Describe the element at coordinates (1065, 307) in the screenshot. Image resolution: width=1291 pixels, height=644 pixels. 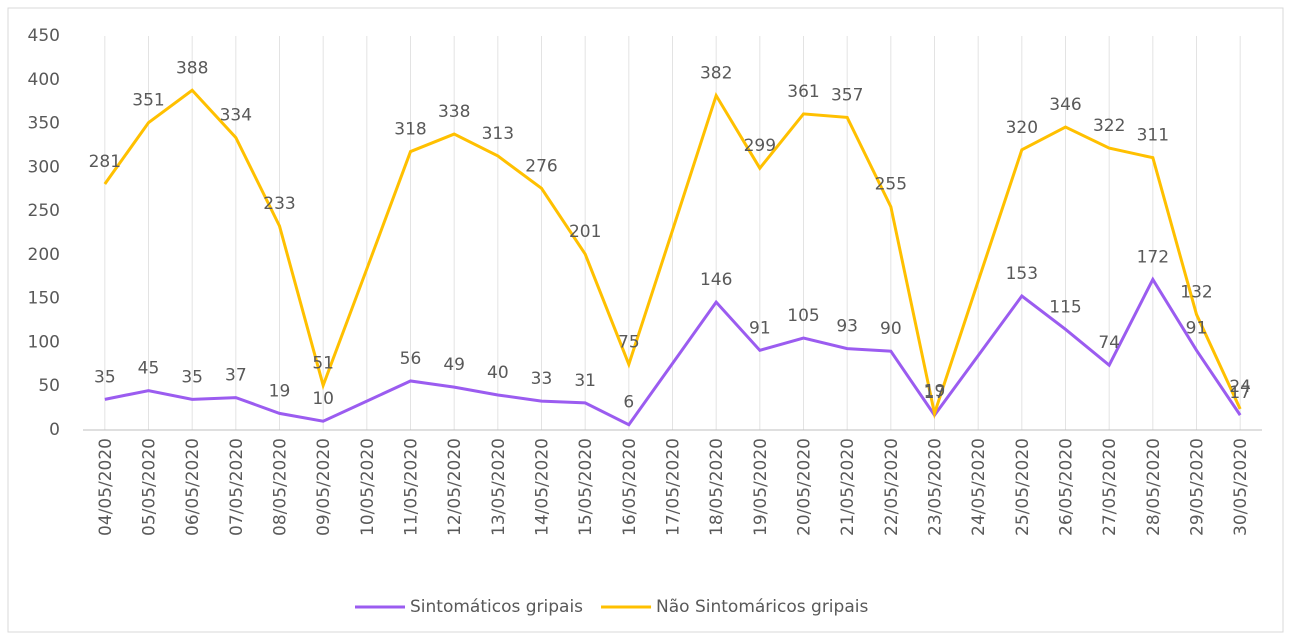
I see `data-label: 115` at that location.